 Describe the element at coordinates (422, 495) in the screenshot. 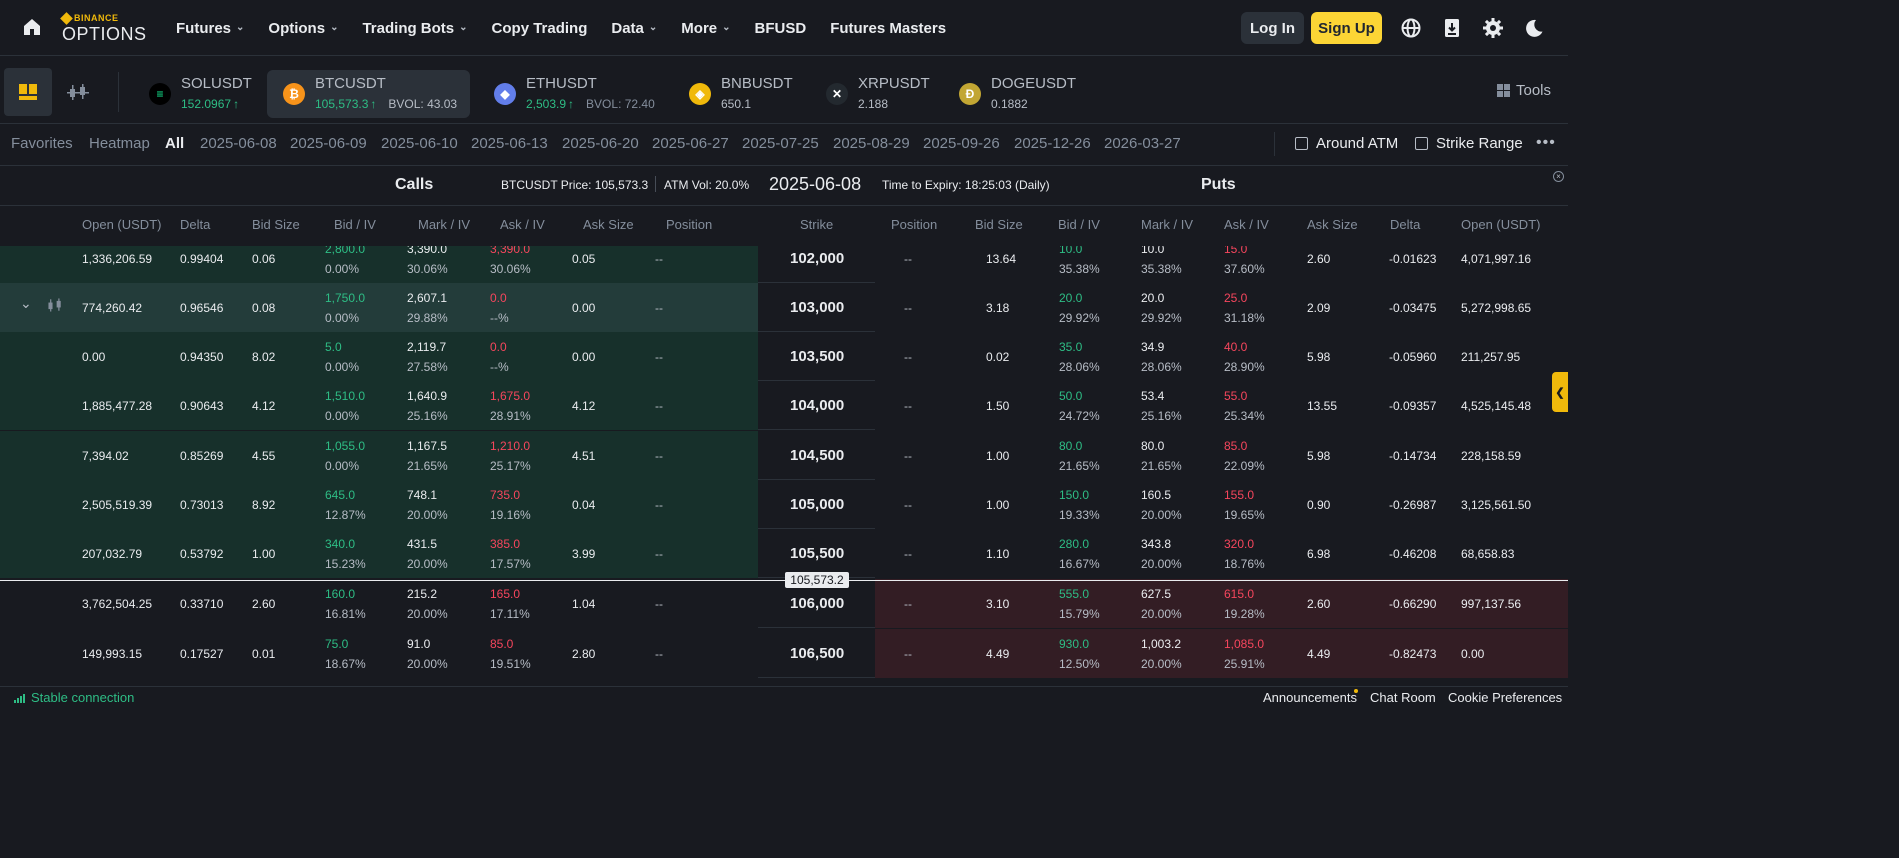

I see `call-mark-price: 748.1` at that location.